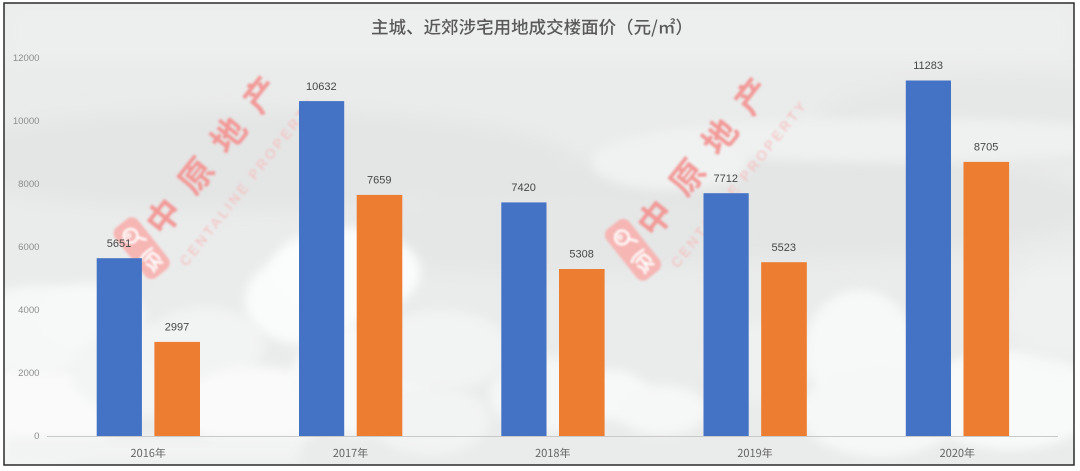 The height and width of the screenshot is (471, 1080). What do you see at coordinates (119, 244) in the screenshot?
I see `svg-text: 5651` at bounding box center [119, 244].